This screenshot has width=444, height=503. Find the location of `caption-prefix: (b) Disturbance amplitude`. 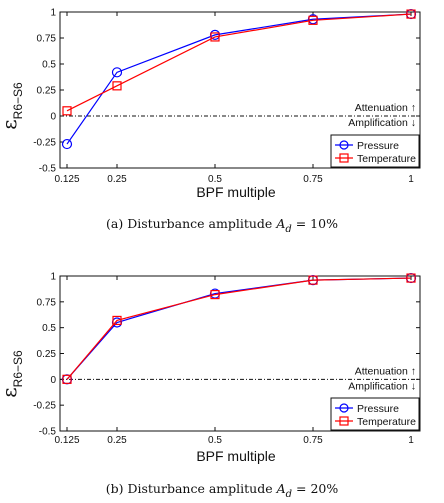

caption-prefix: (b) Disturbance amplitude is located at coordinates (191, 488).